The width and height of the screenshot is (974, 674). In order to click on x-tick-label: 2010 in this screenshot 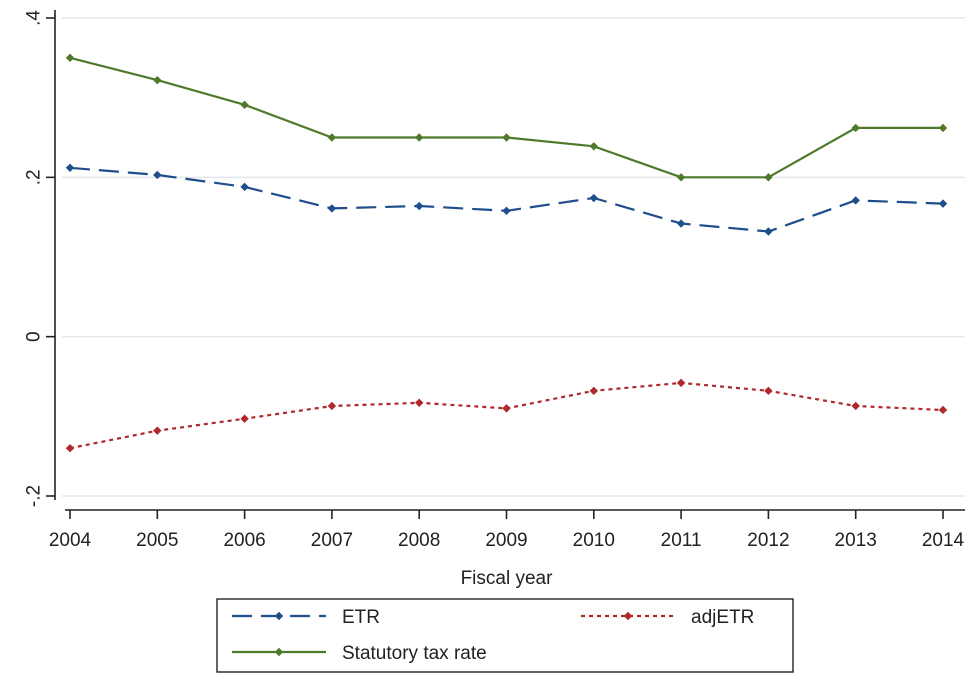, I will do `click(594, 540)`.